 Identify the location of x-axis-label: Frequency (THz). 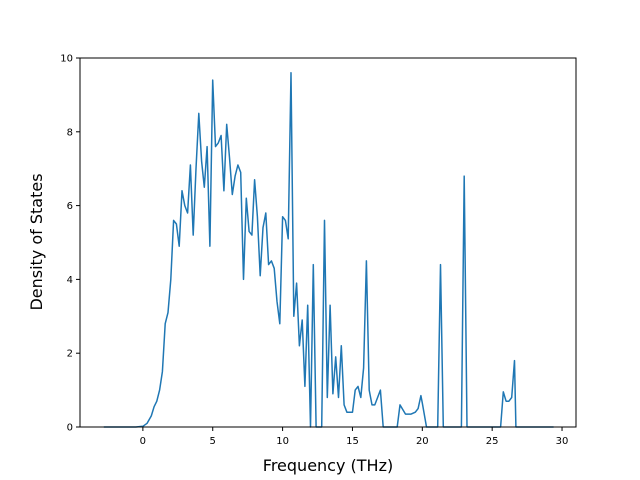
(328, 465).